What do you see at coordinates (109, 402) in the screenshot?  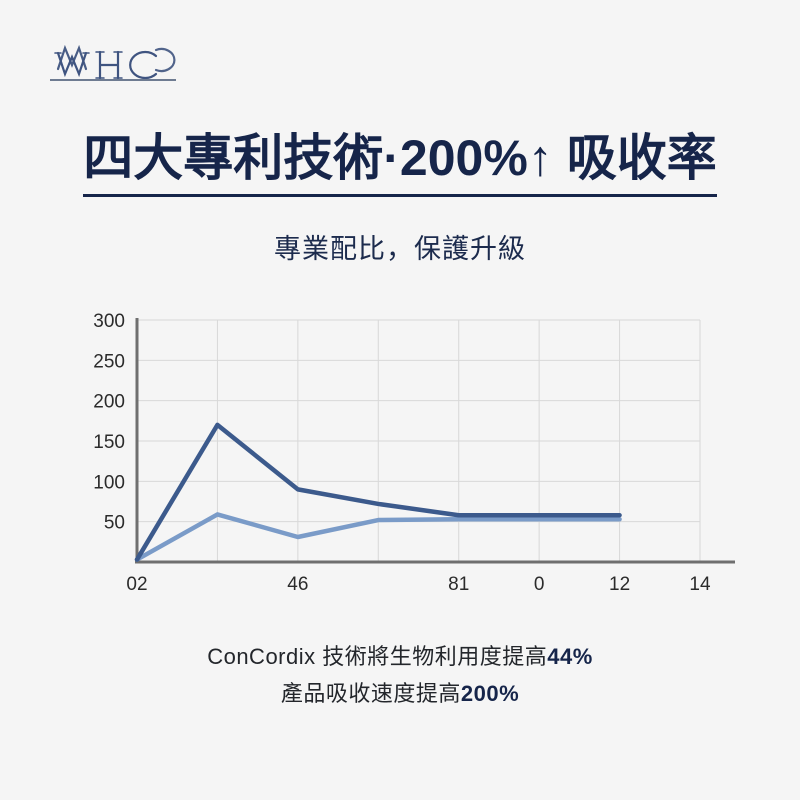 I see `y-axis-tick-label: 200` at bounding box center [109, 402].